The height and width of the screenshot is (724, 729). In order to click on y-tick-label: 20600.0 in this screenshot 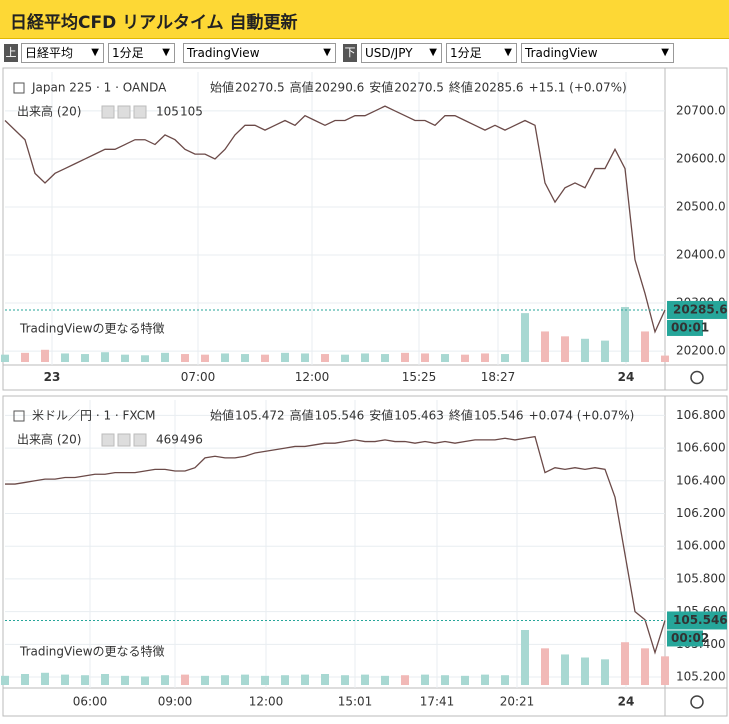, I will do `click(701, 158)`.